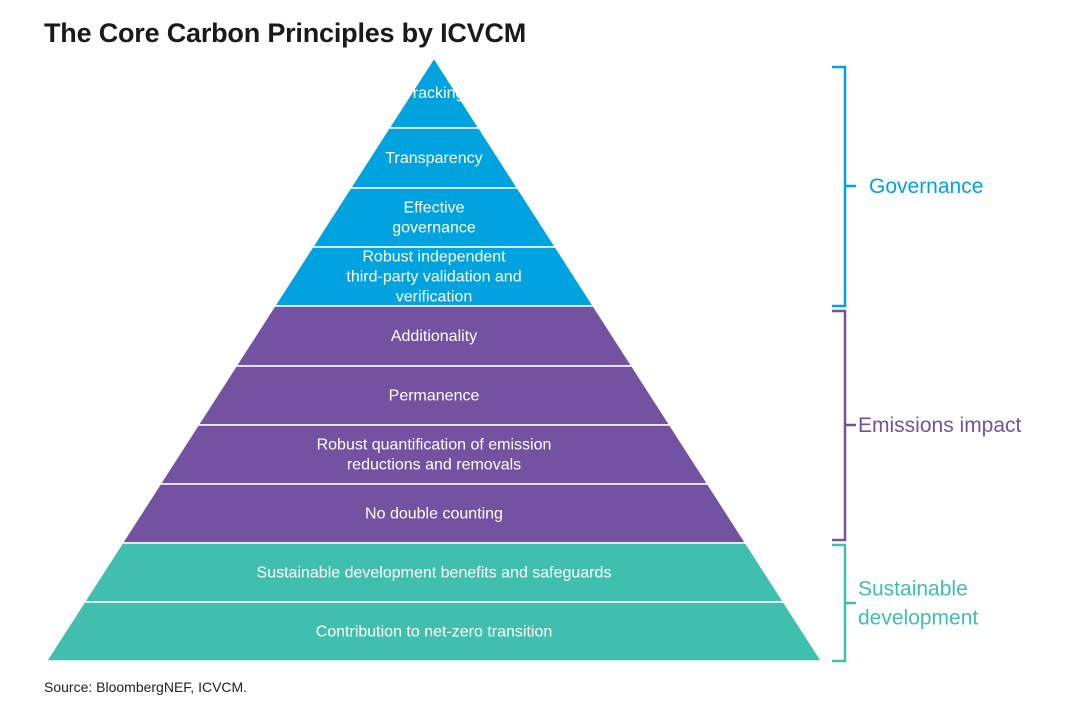 This screenshot has width=1080, height=720. Describe the element at coordinates (433, 208) in the screenshot. I see `pyramid-level-label: Effective` at that location.